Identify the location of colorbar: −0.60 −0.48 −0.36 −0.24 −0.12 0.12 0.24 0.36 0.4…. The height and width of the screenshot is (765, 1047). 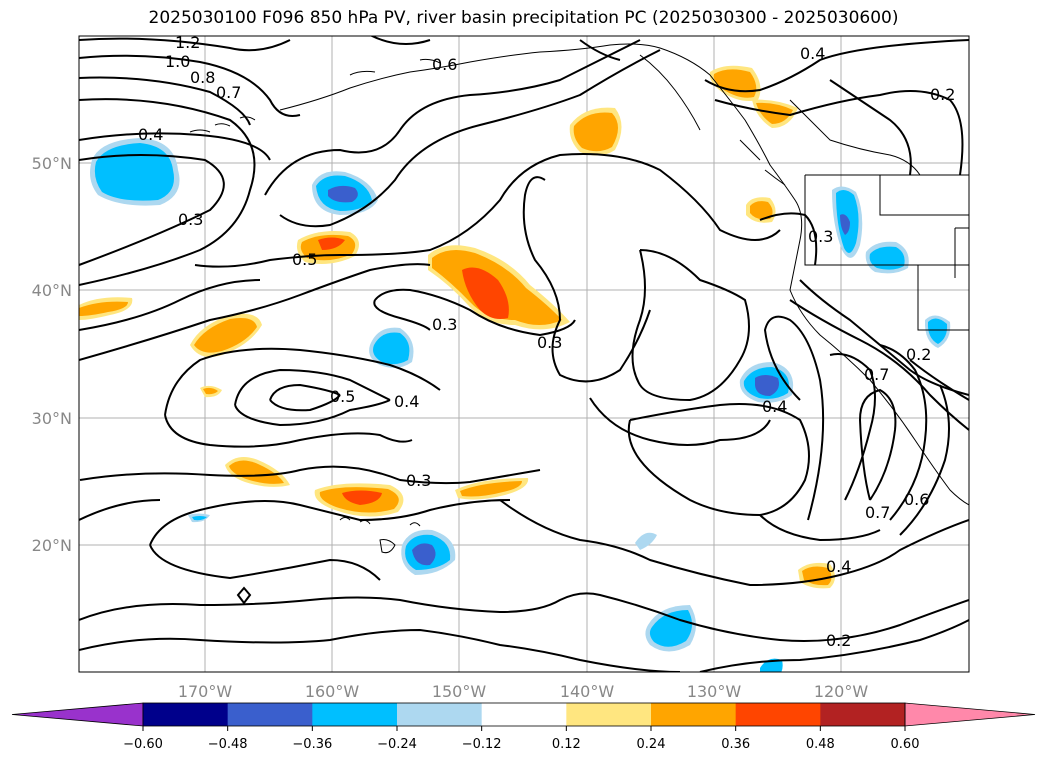
(523, 727).